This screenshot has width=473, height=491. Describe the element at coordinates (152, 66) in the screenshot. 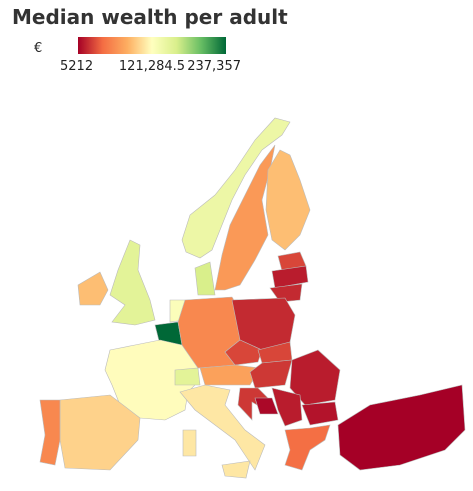

I see `legend-tick-label: 121,284.5` at that location.